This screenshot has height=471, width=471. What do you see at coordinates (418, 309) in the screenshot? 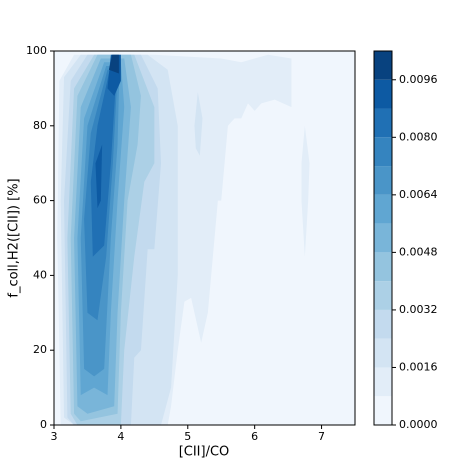
I see `colorbar-tick-label: 0.0032` at bounding box center [418, 309].